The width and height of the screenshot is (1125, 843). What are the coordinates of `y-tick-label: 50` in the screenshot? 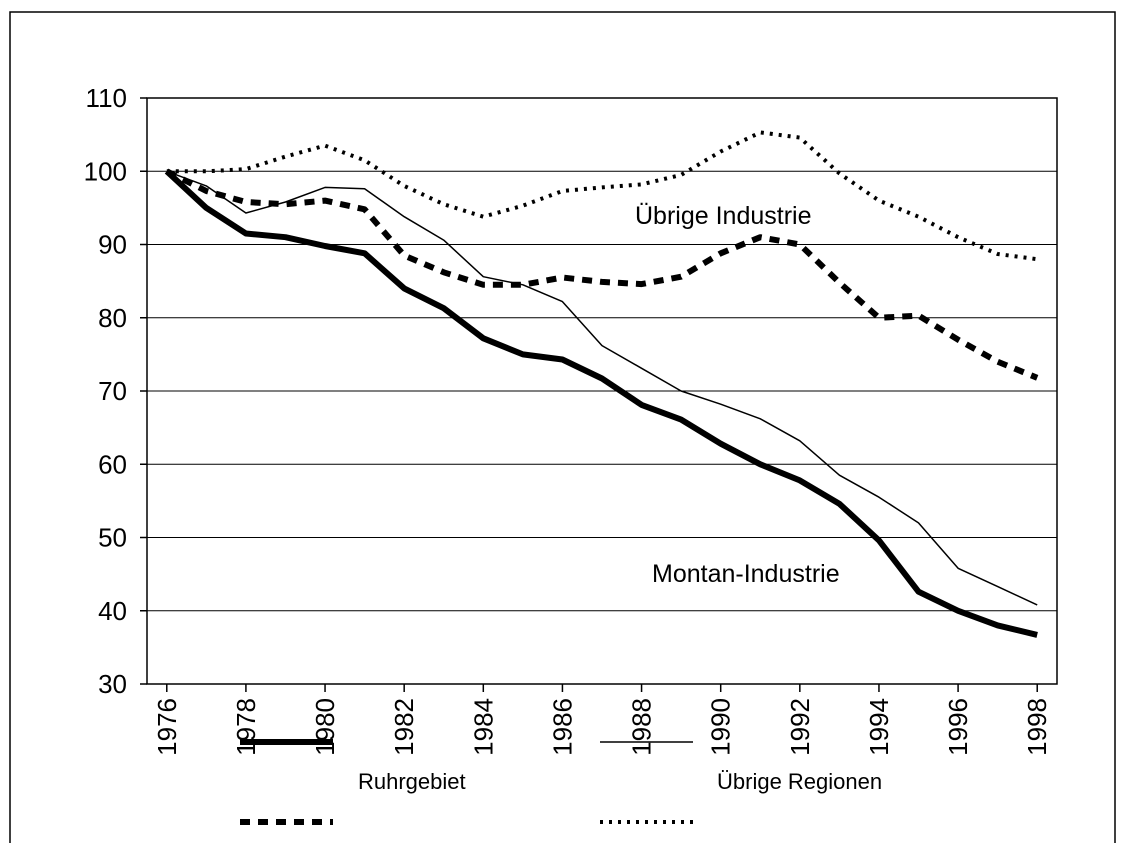 It's located at (112, 538).